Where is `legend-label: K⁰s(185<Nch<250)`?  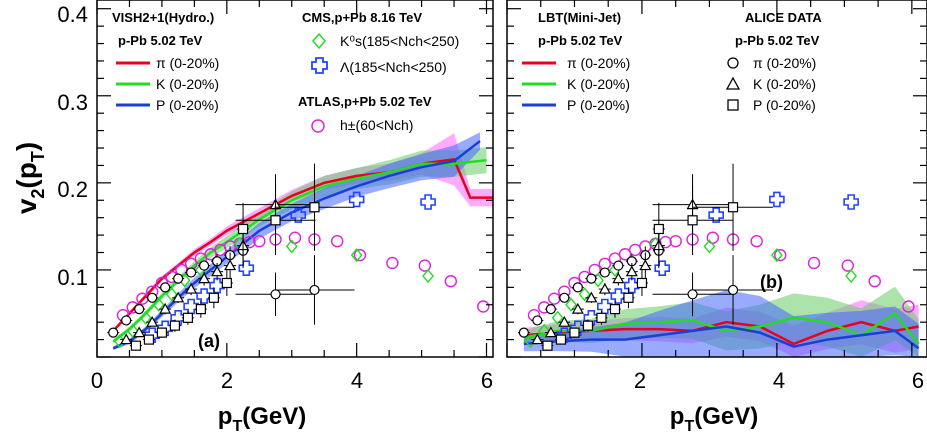
legend-label: K⁰s(185<Nch<250) is located at coordinates (399, 41).